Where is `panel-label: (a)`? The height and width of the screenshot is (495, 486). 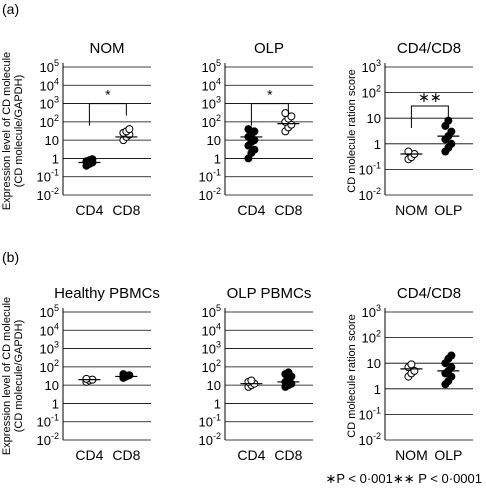
panel-label: (a) is located at coordinates (10, 9).